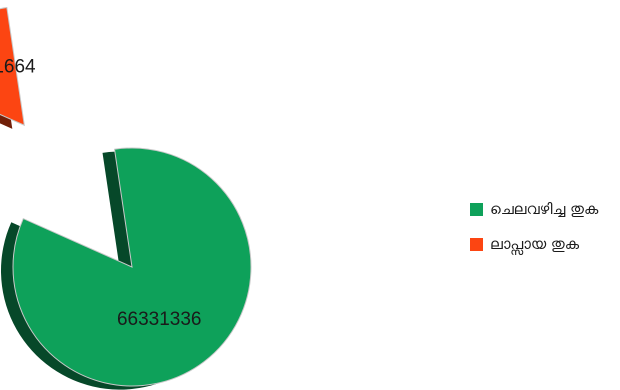  What do you see at coordinates (18, 67) in the screenshot?
I see `slice-value-label-lapsed: 12621664` at bounding box center [18, 67].